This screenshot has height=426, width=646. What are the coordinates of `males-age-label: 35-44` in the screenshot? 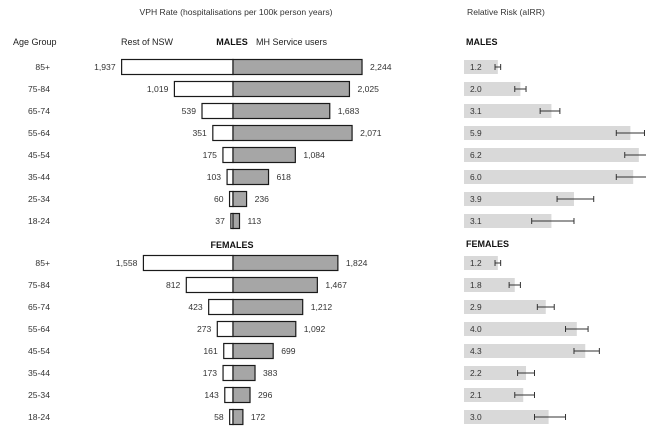 It's located at (39, 177).